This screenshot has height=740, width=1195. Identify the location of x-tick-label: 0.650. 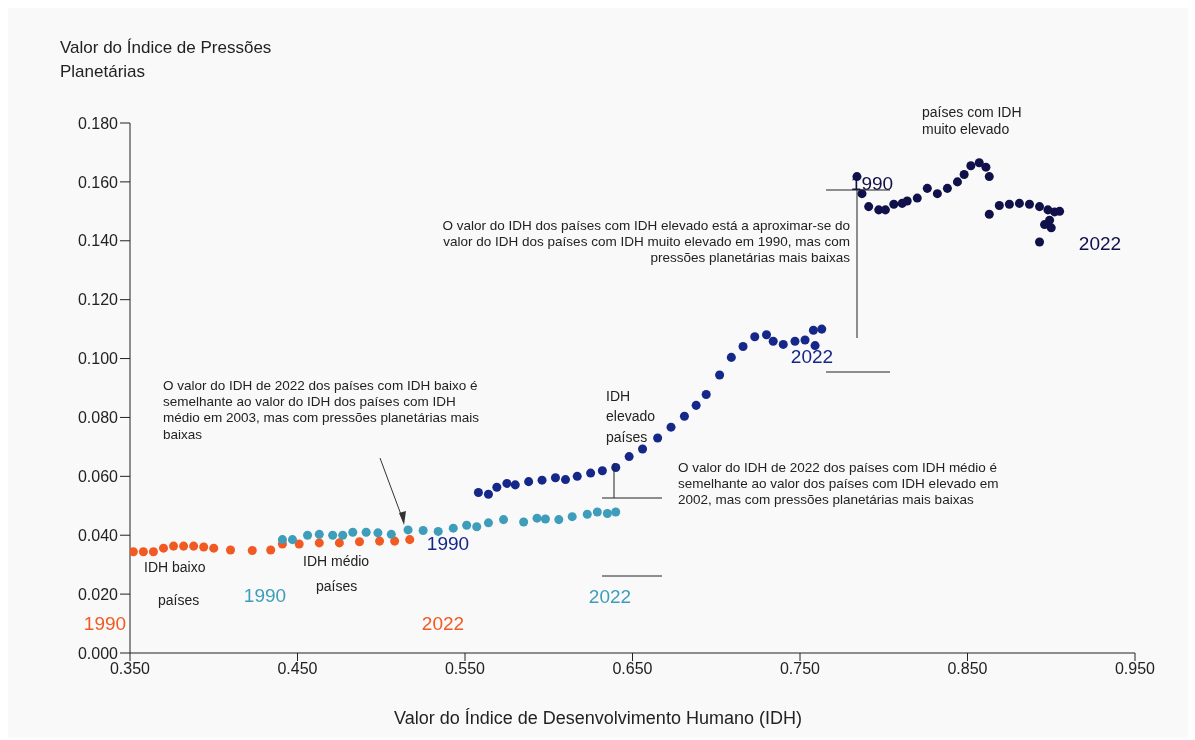
(632, 669).